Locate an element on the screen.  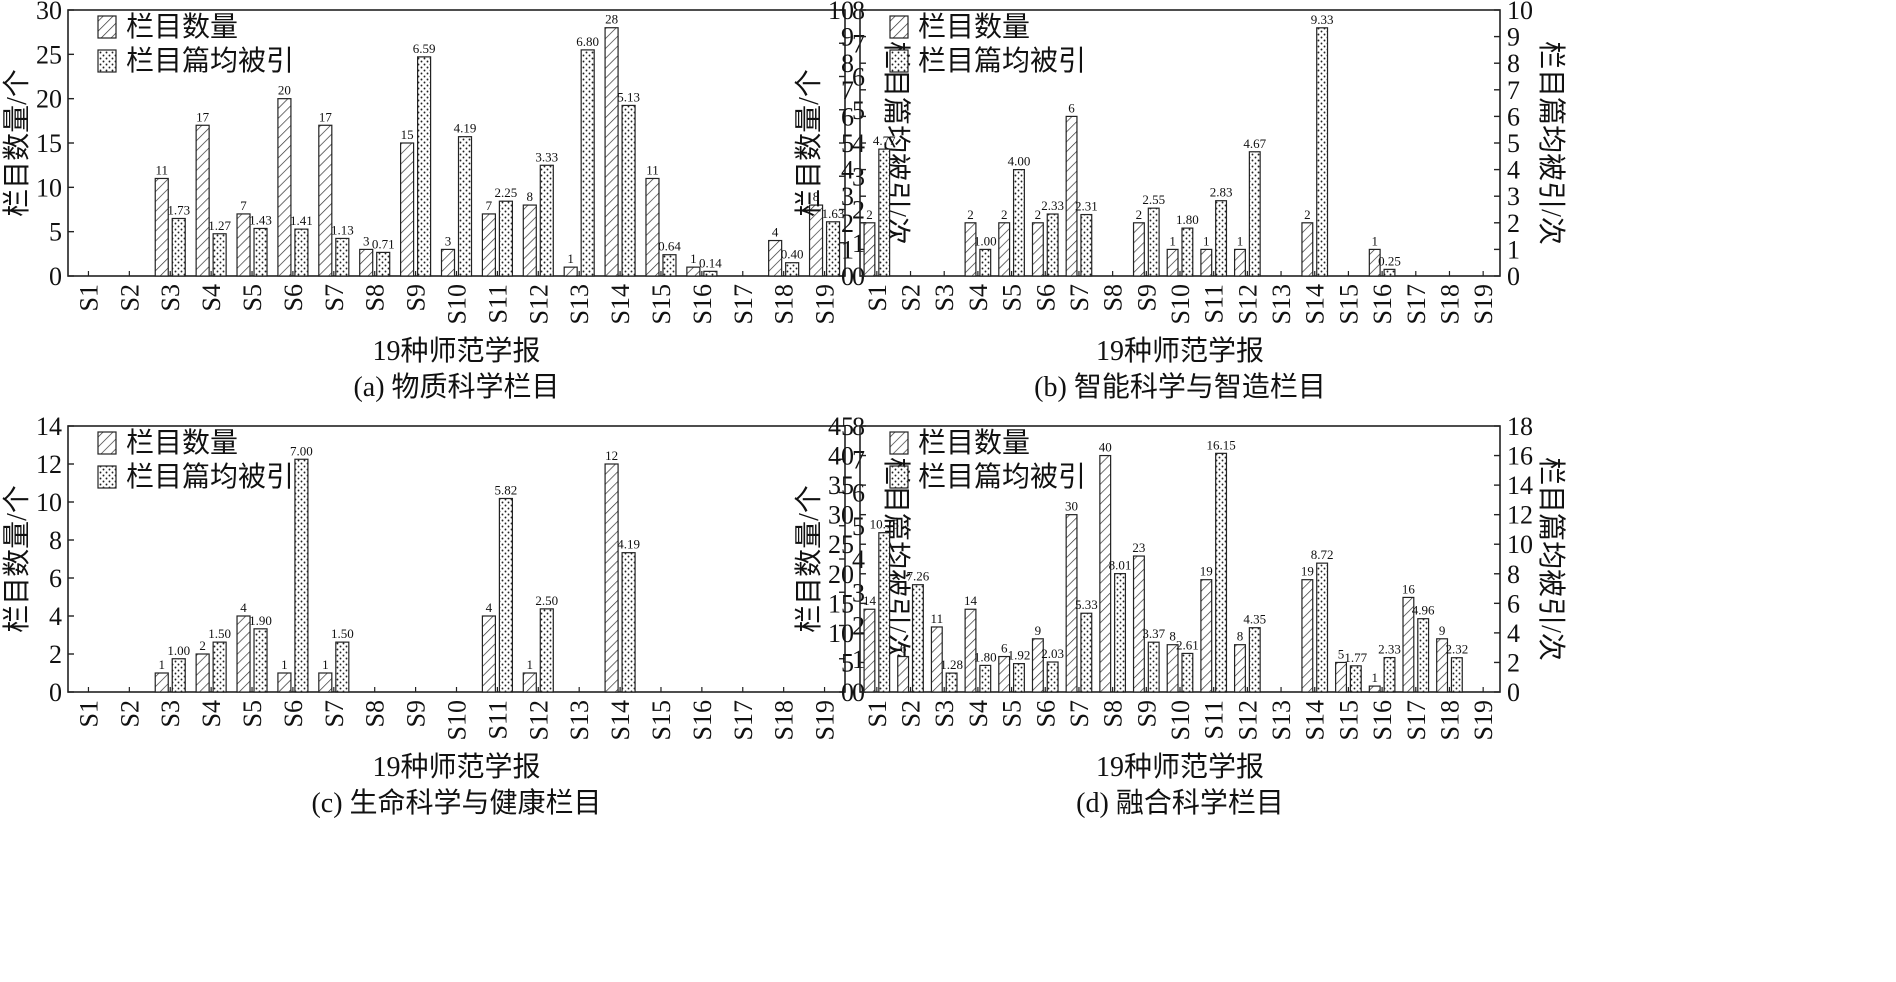
y-left-tick-label: 6 is located at coordinates (55, 578).